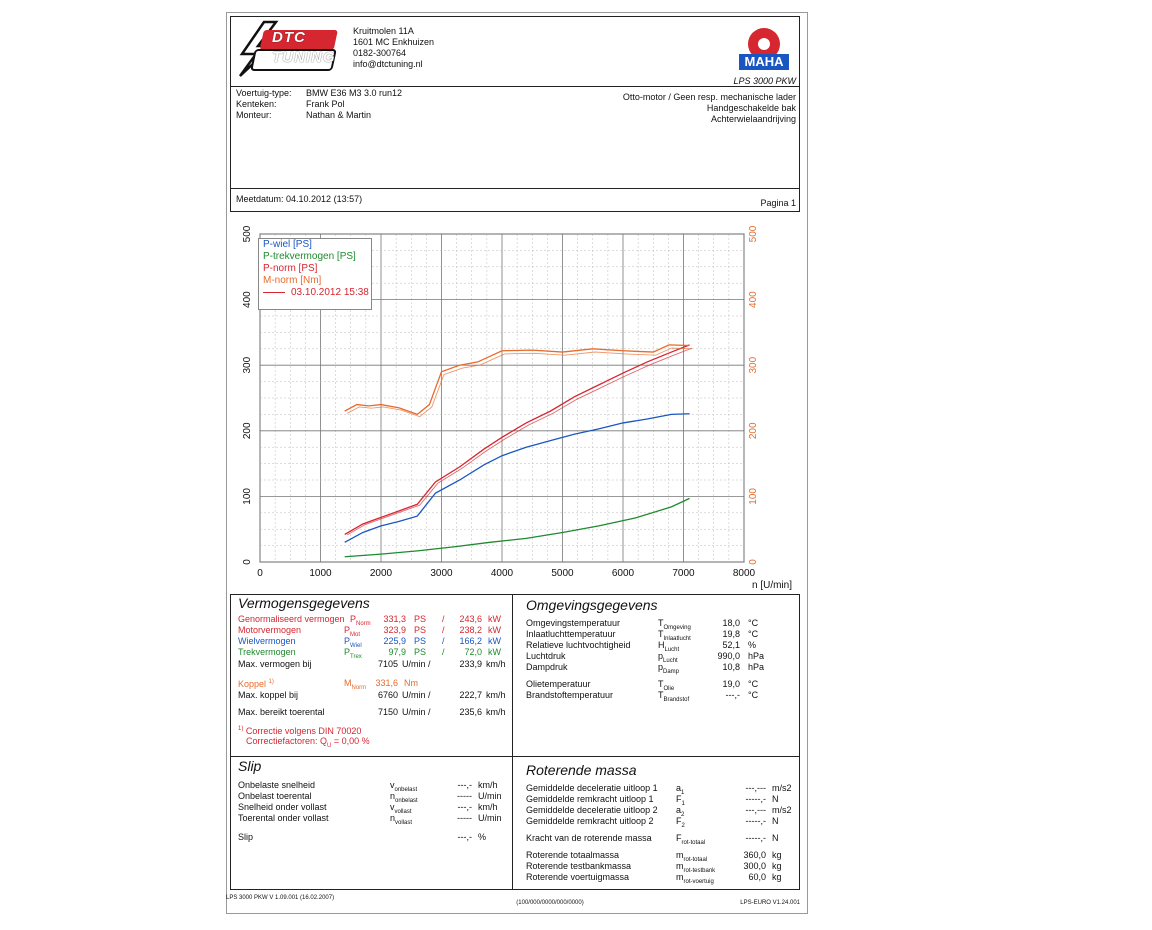 Image resolution: width=1152 pixels, height=930 pixels. What do you see at coordinates (698, 881) in the screenshot?
I see `symbol-sub: rot-voertuig` at bounding box center [698, 881].